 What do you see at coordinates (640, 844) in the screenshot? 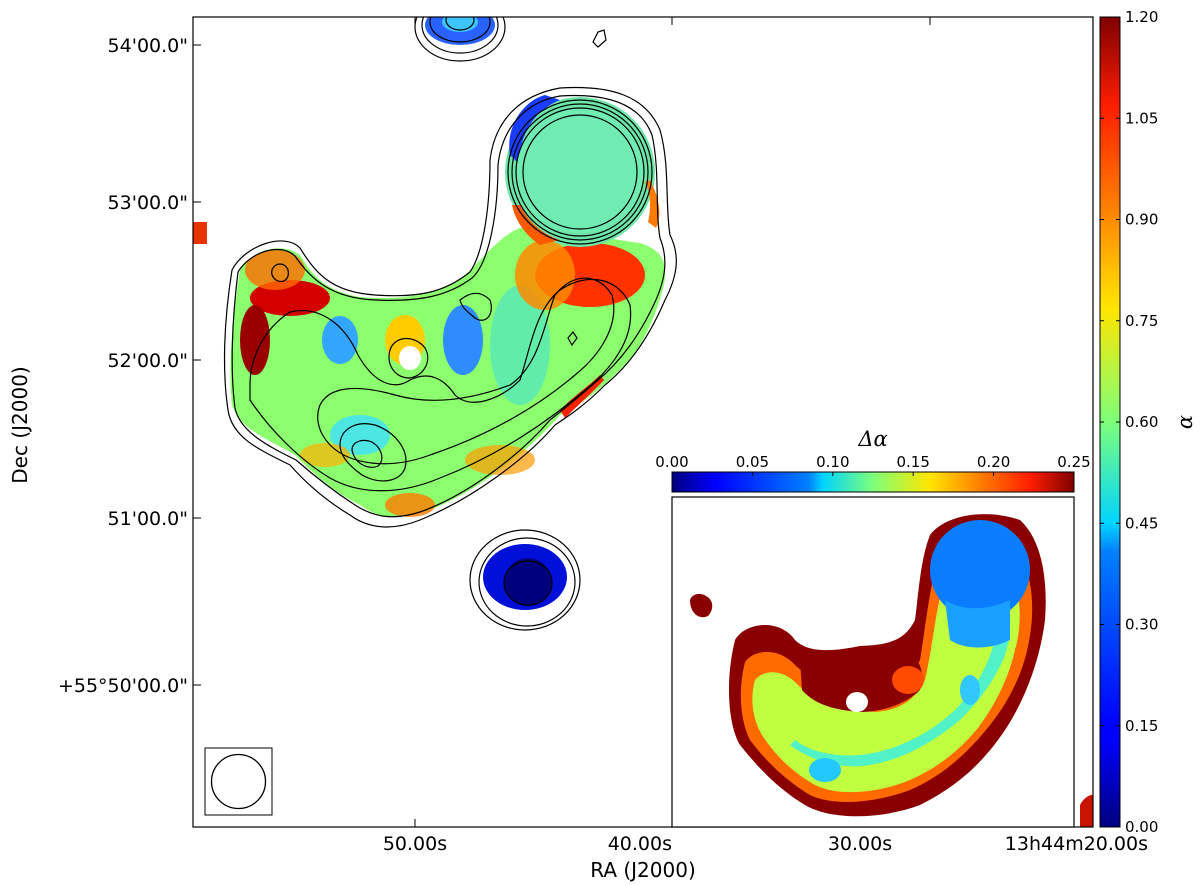
I see `x-tick-label: 40.00s` at bounding box center [640, 844].